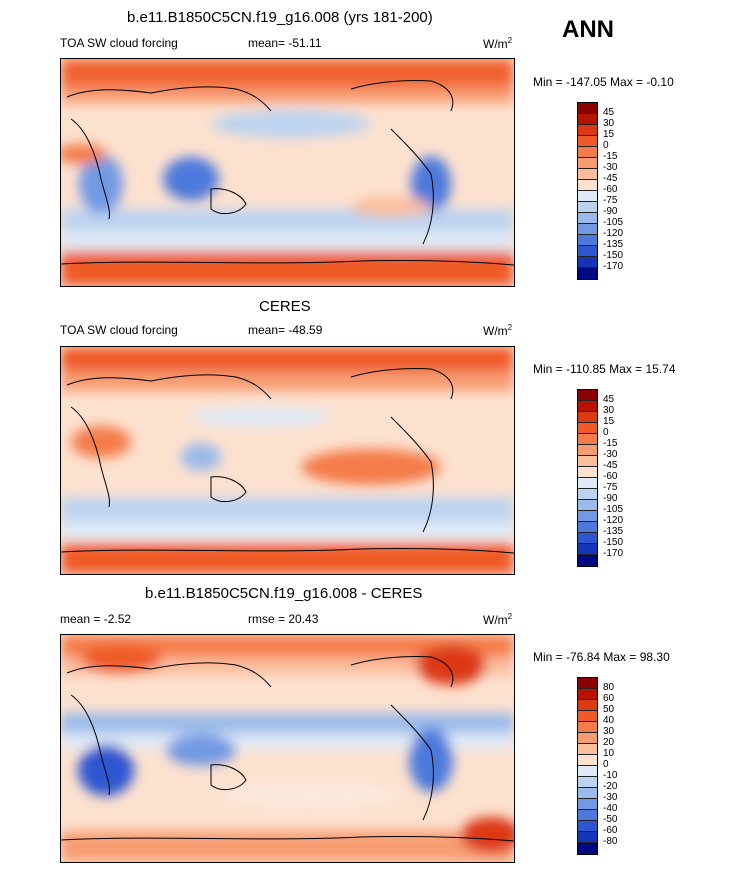 This screenshot has width=733, height=872. Describe the element at coordinates (610, 841) in the screenshot. I see `colorbar-tick-label: -80` at that location.